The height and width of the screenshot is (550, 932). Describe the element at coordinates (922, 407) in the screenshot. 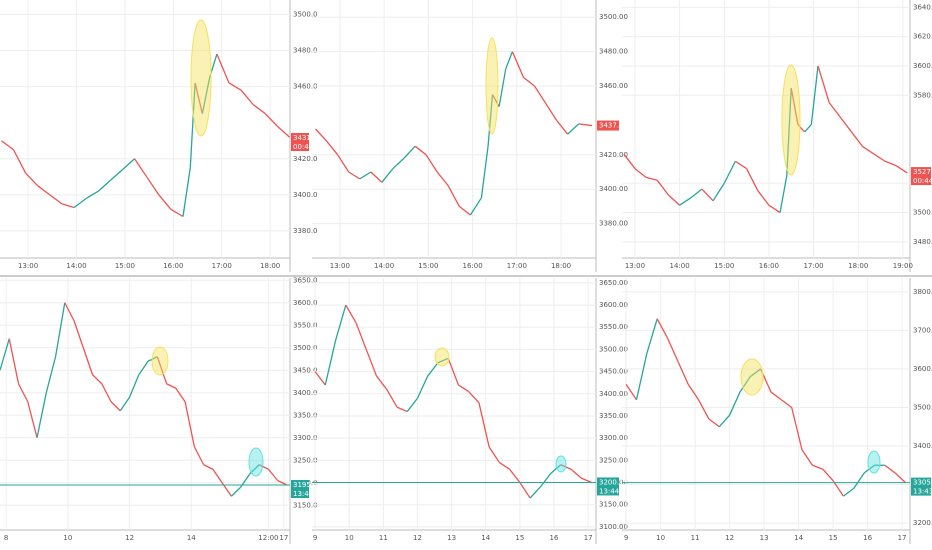

I see `y-tick-label: 3500.0` at that location.